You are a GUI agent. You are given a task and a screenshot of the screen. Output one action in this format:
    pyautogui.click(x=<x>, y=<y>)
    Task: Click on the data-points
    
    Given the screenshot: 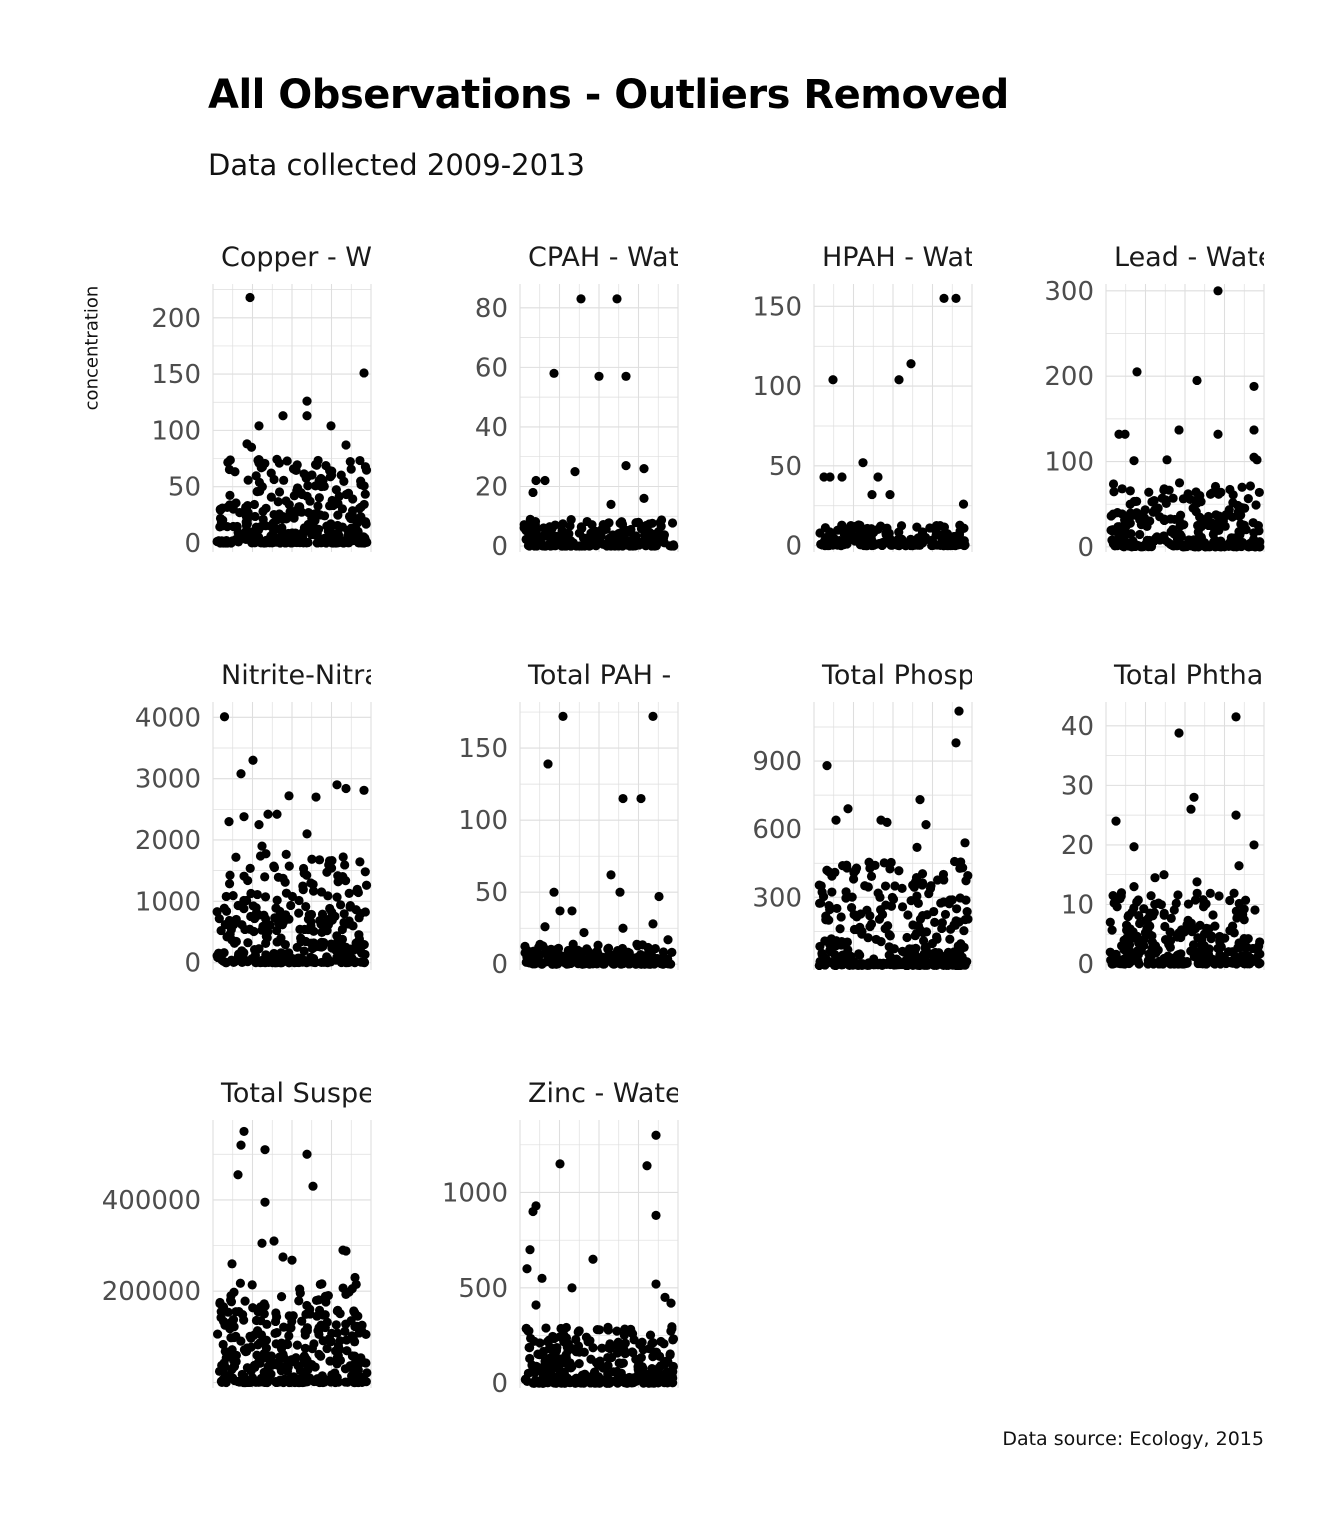 What is the action you would take?
    pyautogui.click(x=892, y=422)
    